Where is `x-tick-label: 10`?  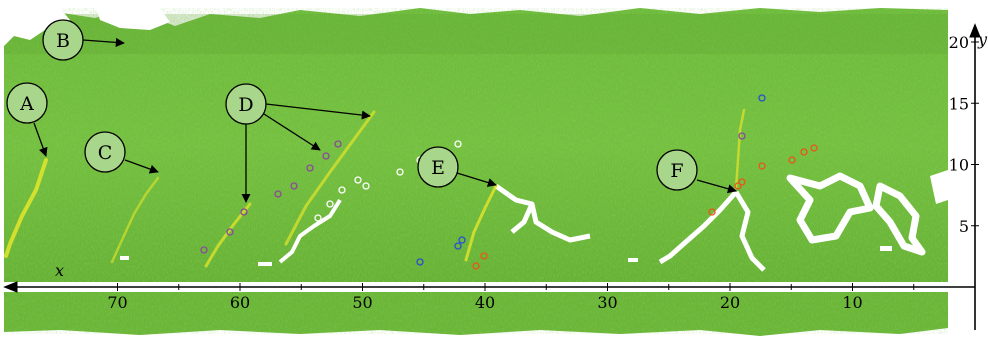
x-tick-label: 10 is located at coordinates (852, 302).